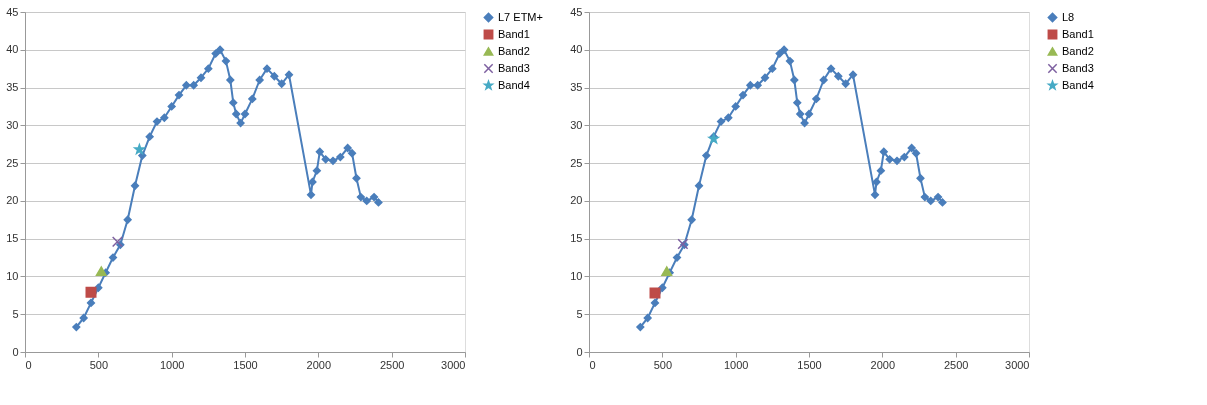 The image size is (1207, 405). Describe the element at coordinates (520, 16) in the screenshot. I see `legend-label: L7 ETM+` at that location.